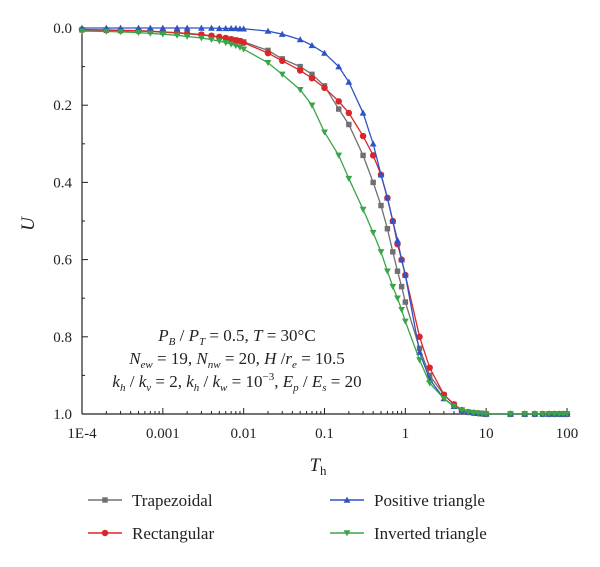 This screenshot has width=600, height=567. What do you see at coordinates (244, 434) in the screenshot?
I see `x-tick-label: 0.01` at bounding box center [244, 434].